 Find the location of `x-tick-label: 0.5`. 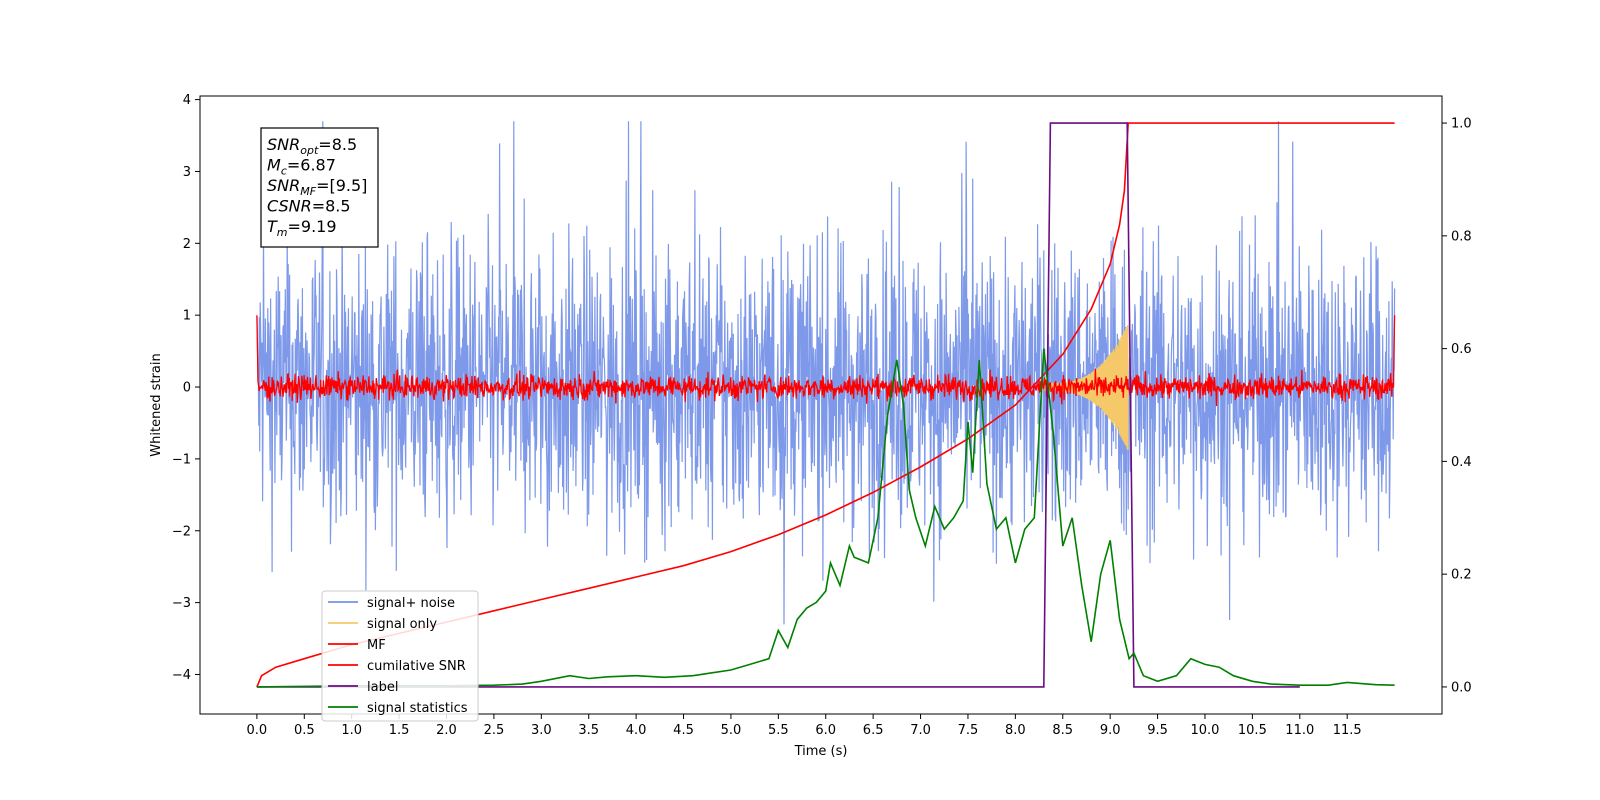

x-tick-label: 0.5 is located at coordinates (304, 730).